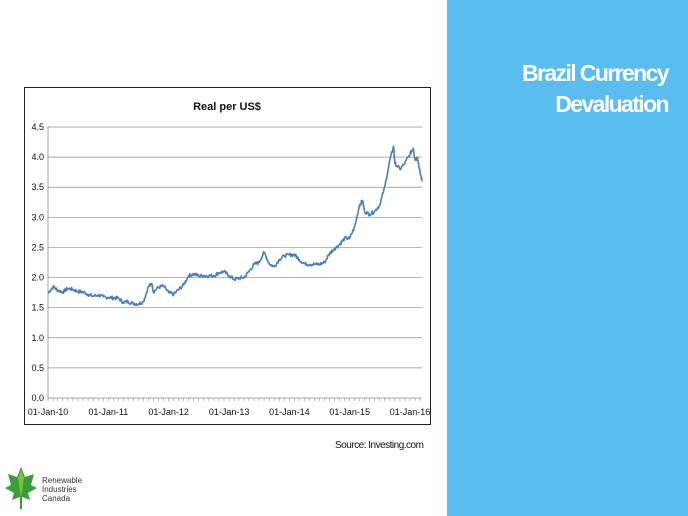 The width and height of the screenshot is (688, 516). What do you see at coordinates (229, 412) in the screenshot?
I see `x-tick-label: 01-Jan-13` at bounding box center [229, 412].